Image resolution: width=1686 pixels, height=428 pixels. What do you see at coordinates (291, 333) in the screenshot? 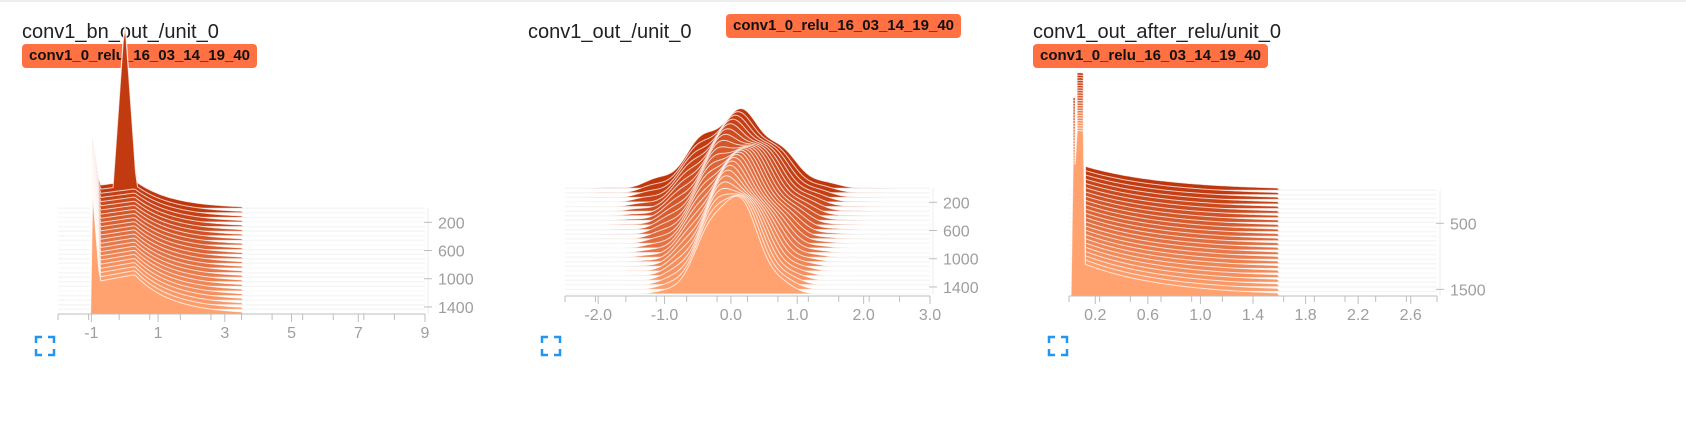
I see `x-tick-label: 5` at bounding box center [291, 333].